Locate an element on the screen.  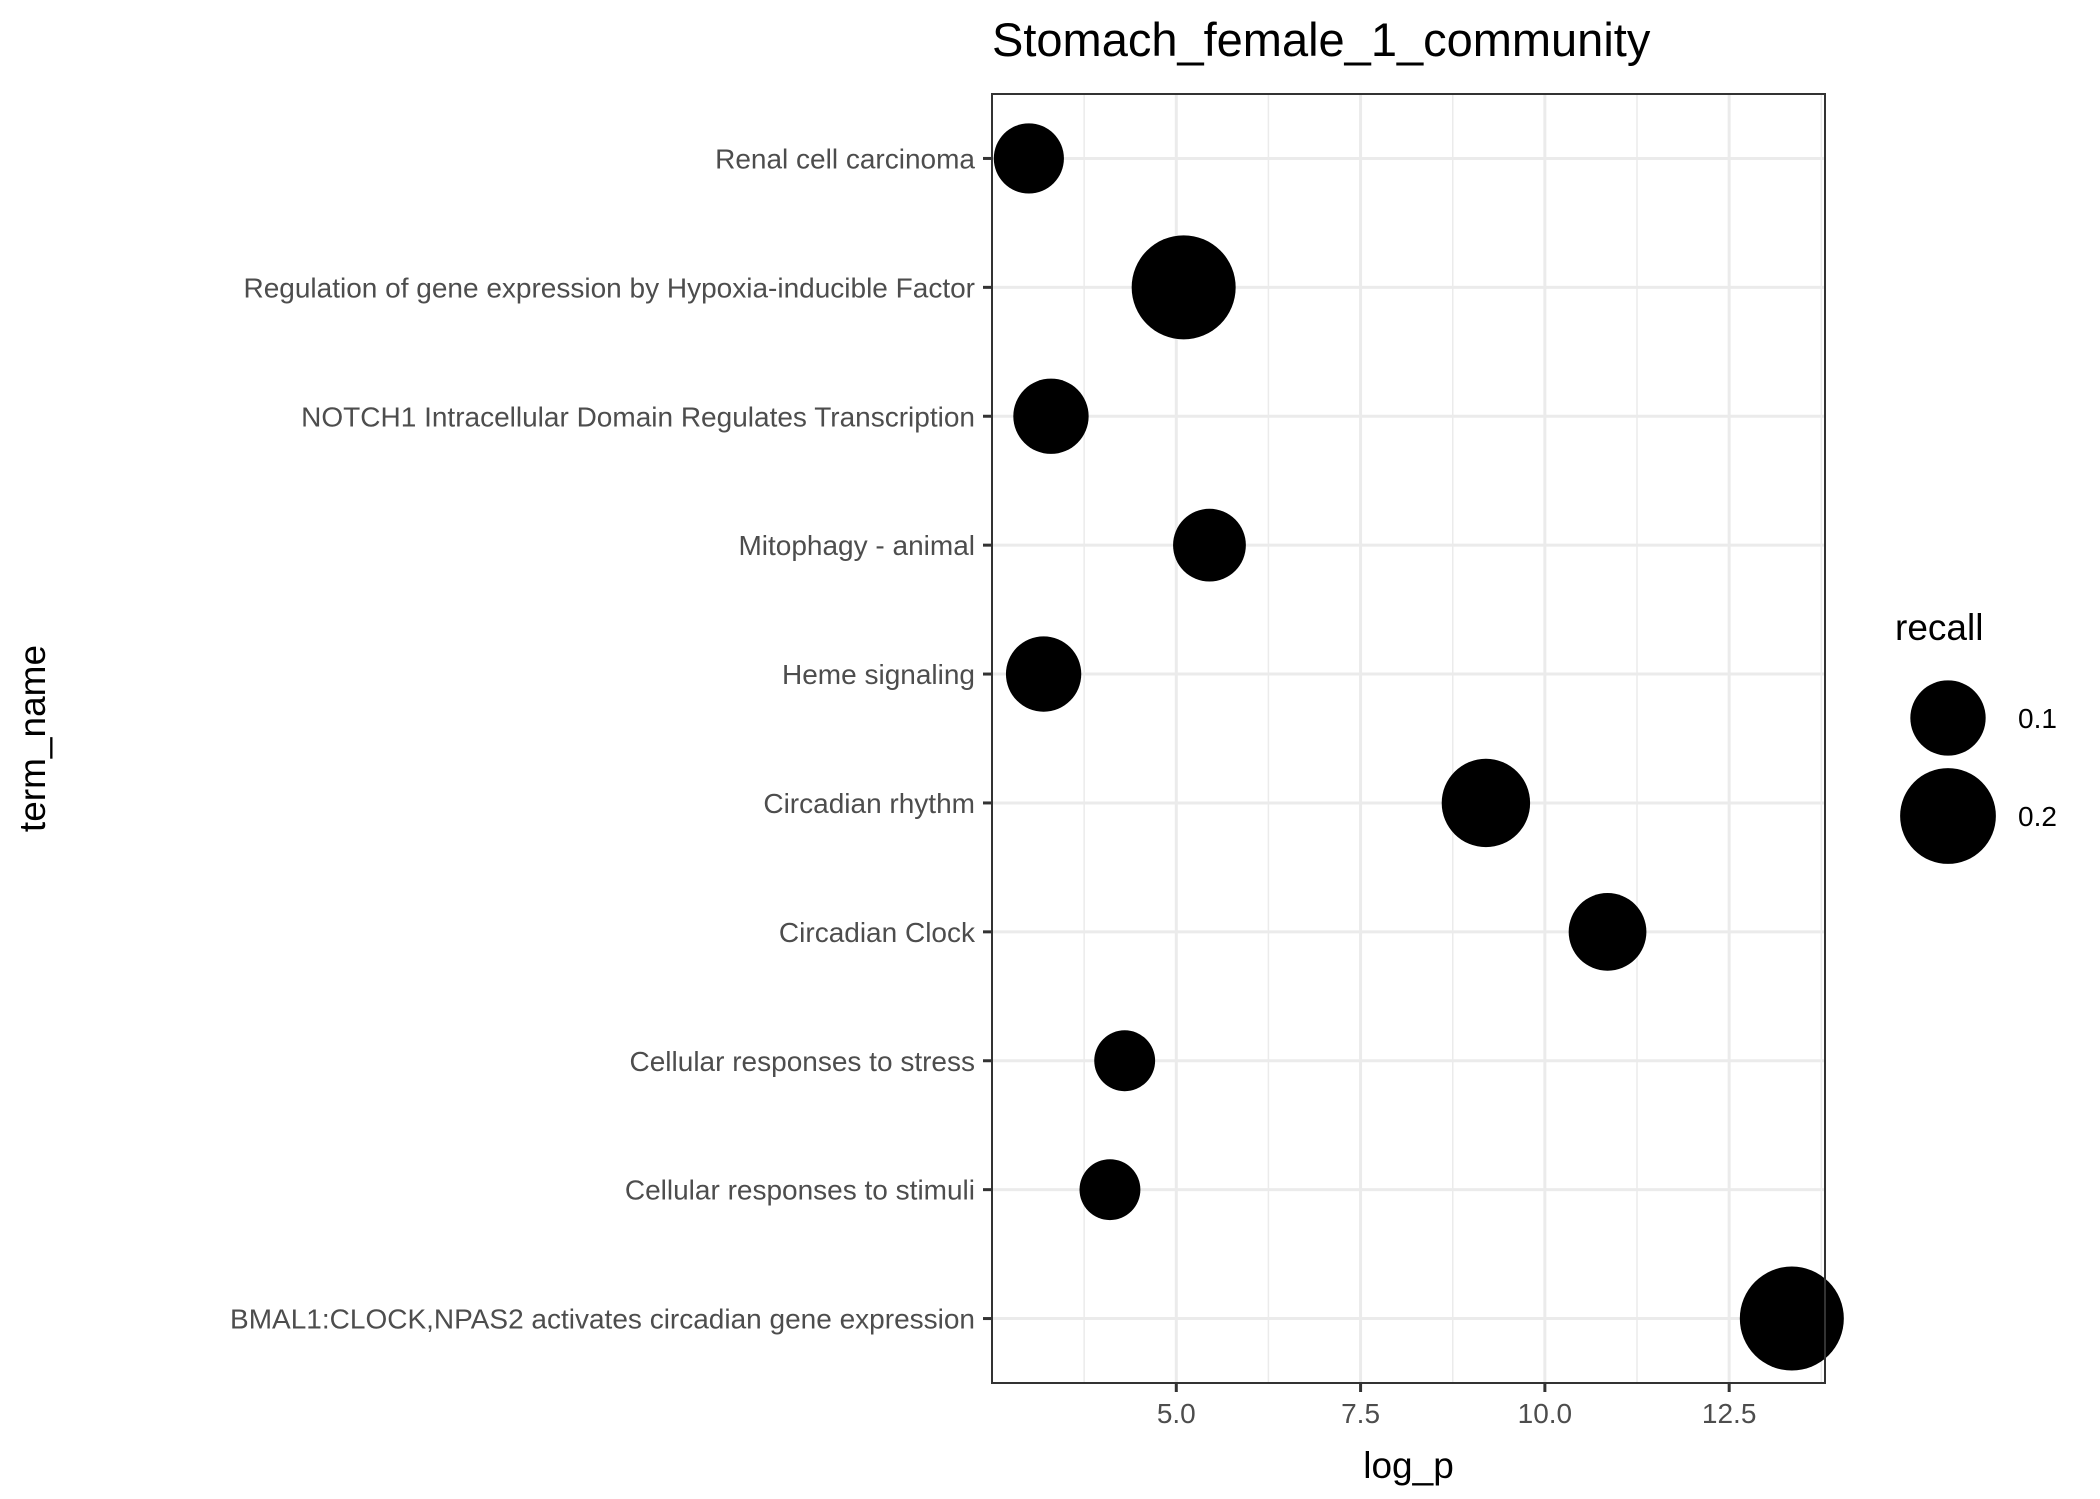
x-tick-label: 7.5 is located at coordinates (1360, 1413).